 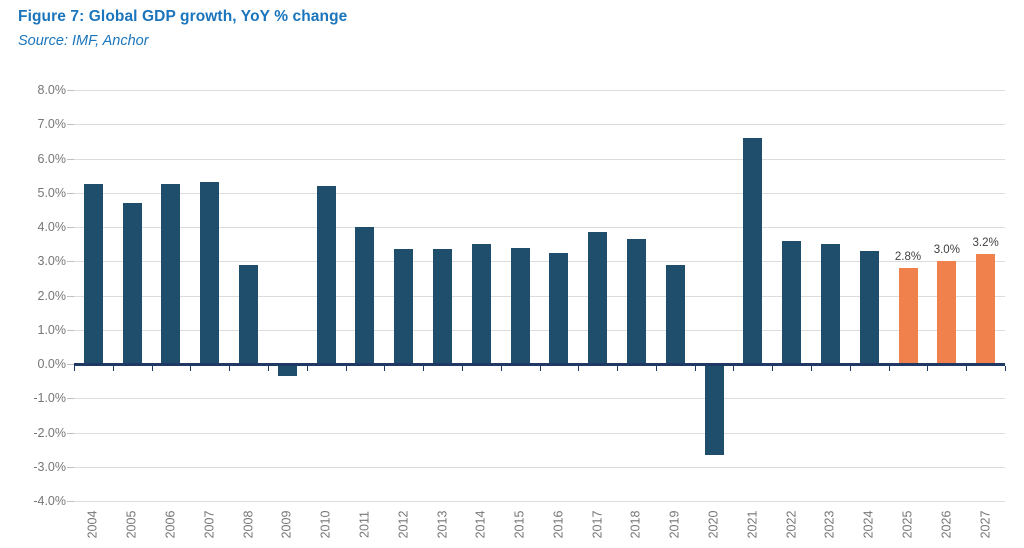 I want to click on x-axis-label-2004: 2004, so click(x=92, y=524).